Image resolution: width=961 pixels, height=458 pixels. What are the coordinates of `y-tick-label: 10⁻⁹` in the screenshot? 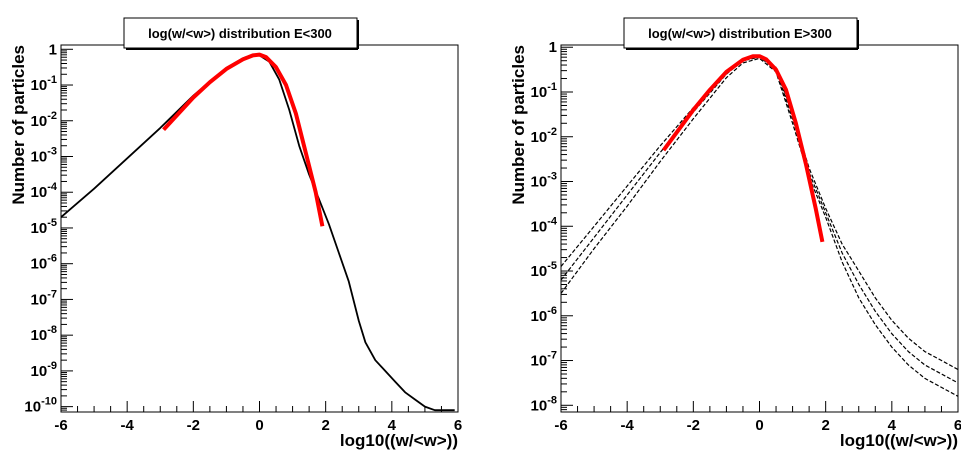 It's located at (44, 370).